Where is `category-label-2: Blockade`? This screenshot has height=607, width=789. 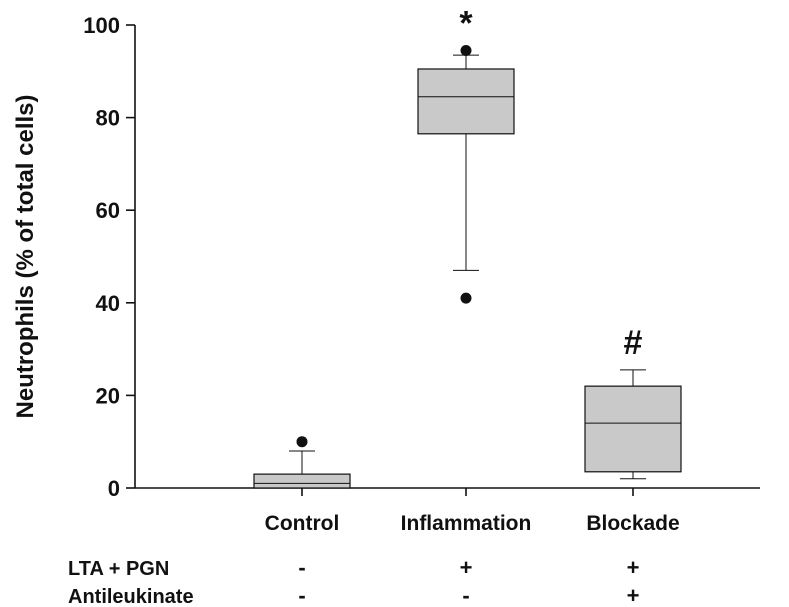 category-label-2: Blockade is located at coordinates (632, 523).